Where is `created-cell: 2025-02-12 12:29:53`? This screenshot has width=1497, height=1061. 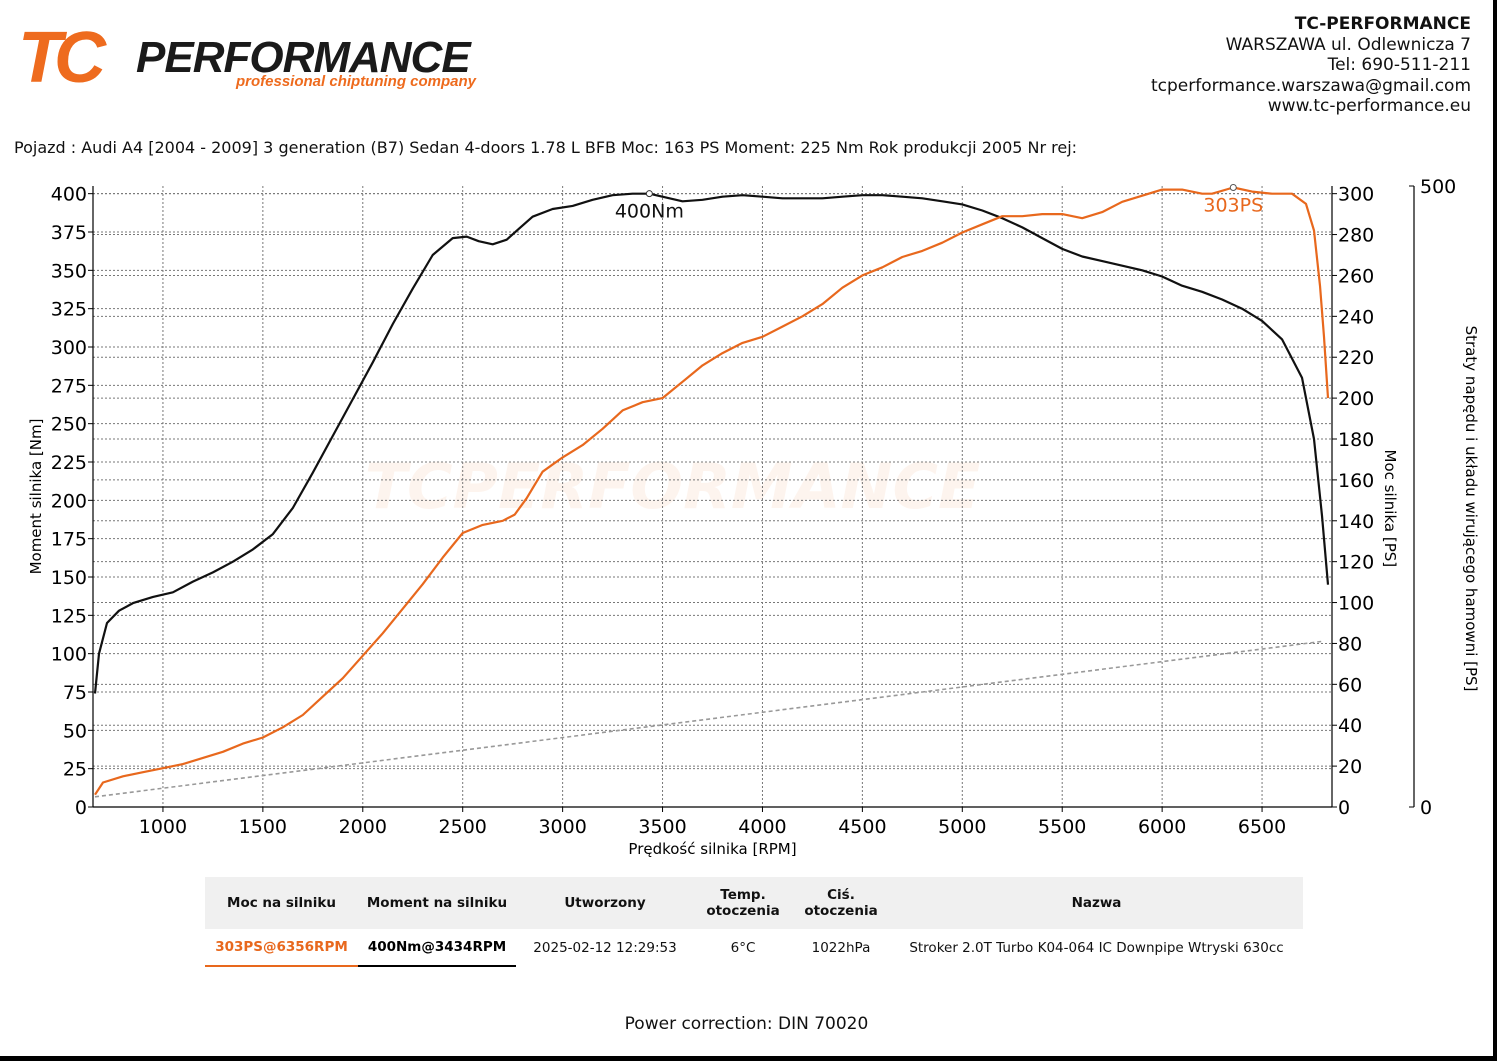
created-cell: 2025-02-12 12:29:53 is located at coordinates (605, 947).